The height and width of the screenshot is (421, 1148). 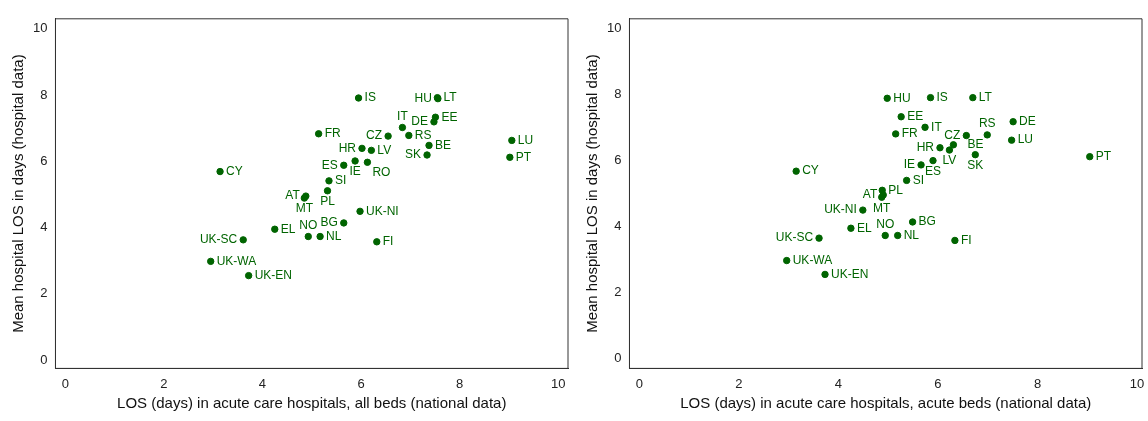 I want to click on annotation: RO, so click(x=381, y=171).